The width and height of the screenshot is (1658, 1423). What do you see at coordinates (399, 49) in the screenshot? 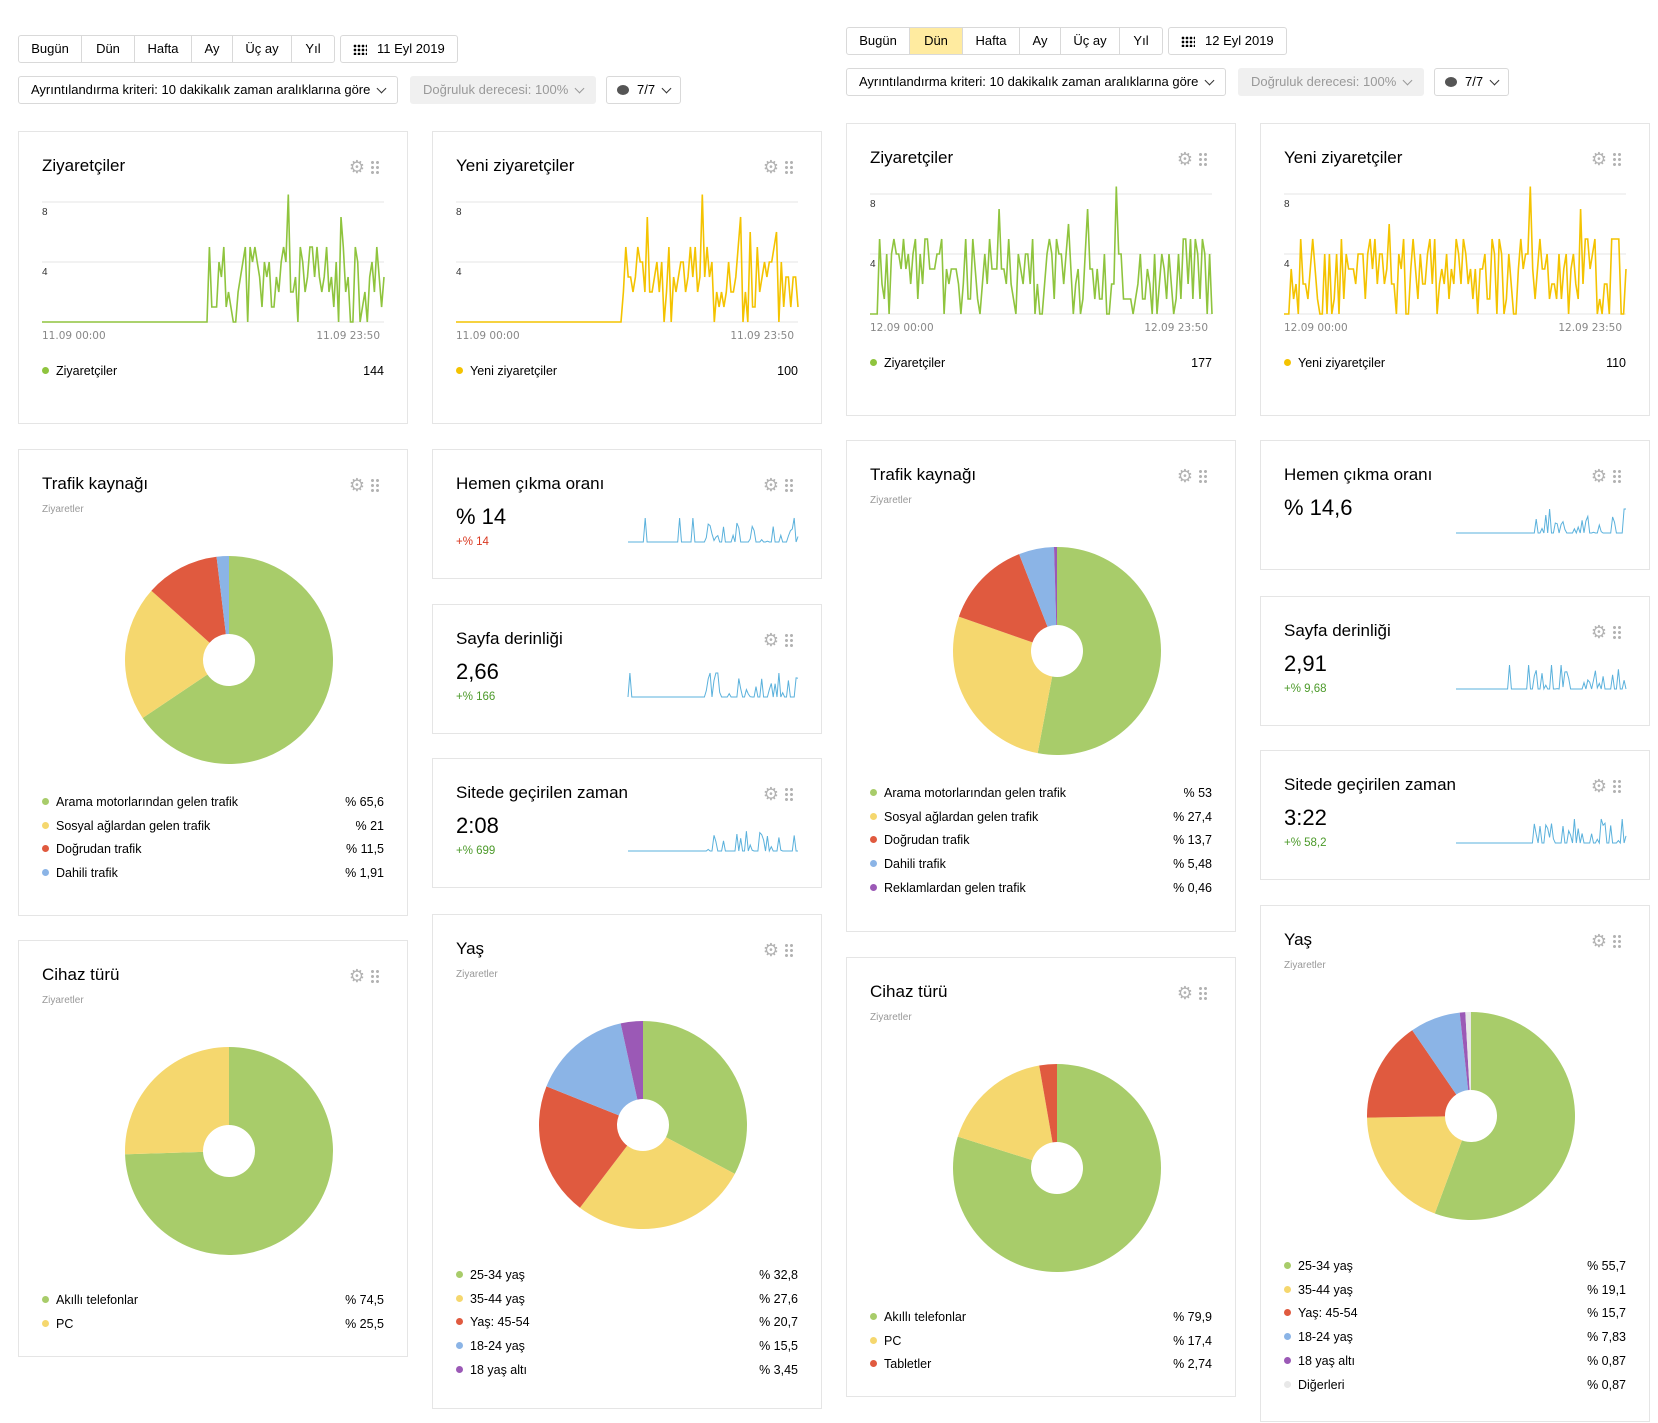
I see `date-picker-button: 11 Eyl 2019` at bounding box center [399, 49].